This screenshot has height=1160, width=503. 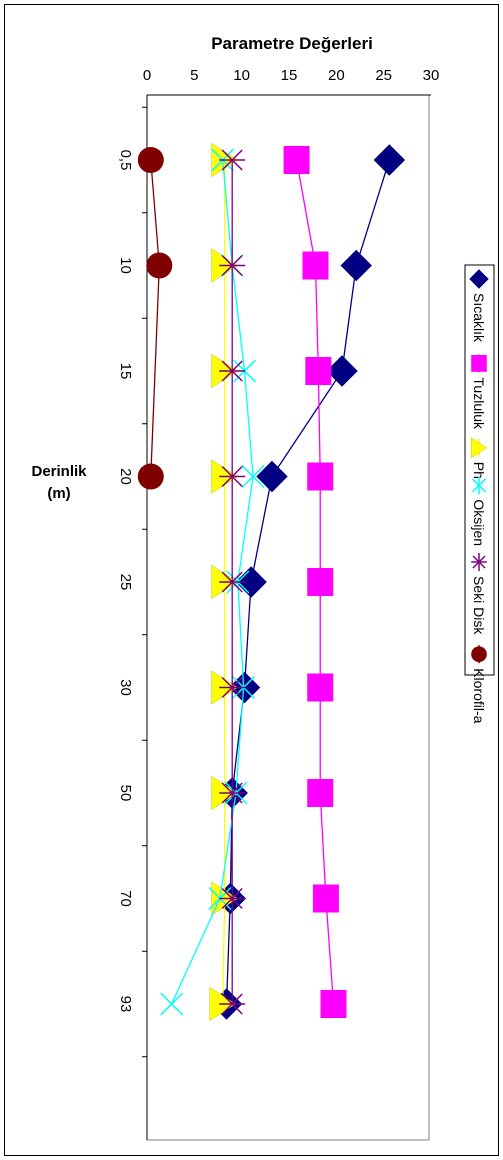 What do you see at coordinates (292, 43) in the screenshot?
I see `chart-title: Parametre Değerleri` at bounding box center [292, 43].